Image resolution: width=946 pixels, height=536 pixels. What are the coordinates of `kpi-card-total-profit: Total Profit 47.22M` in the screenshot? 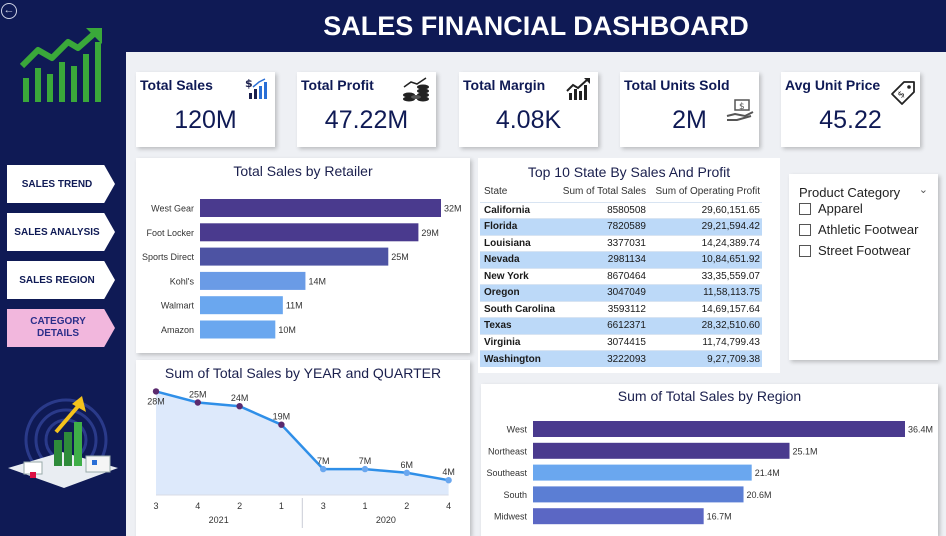 It's located at (366, 109).